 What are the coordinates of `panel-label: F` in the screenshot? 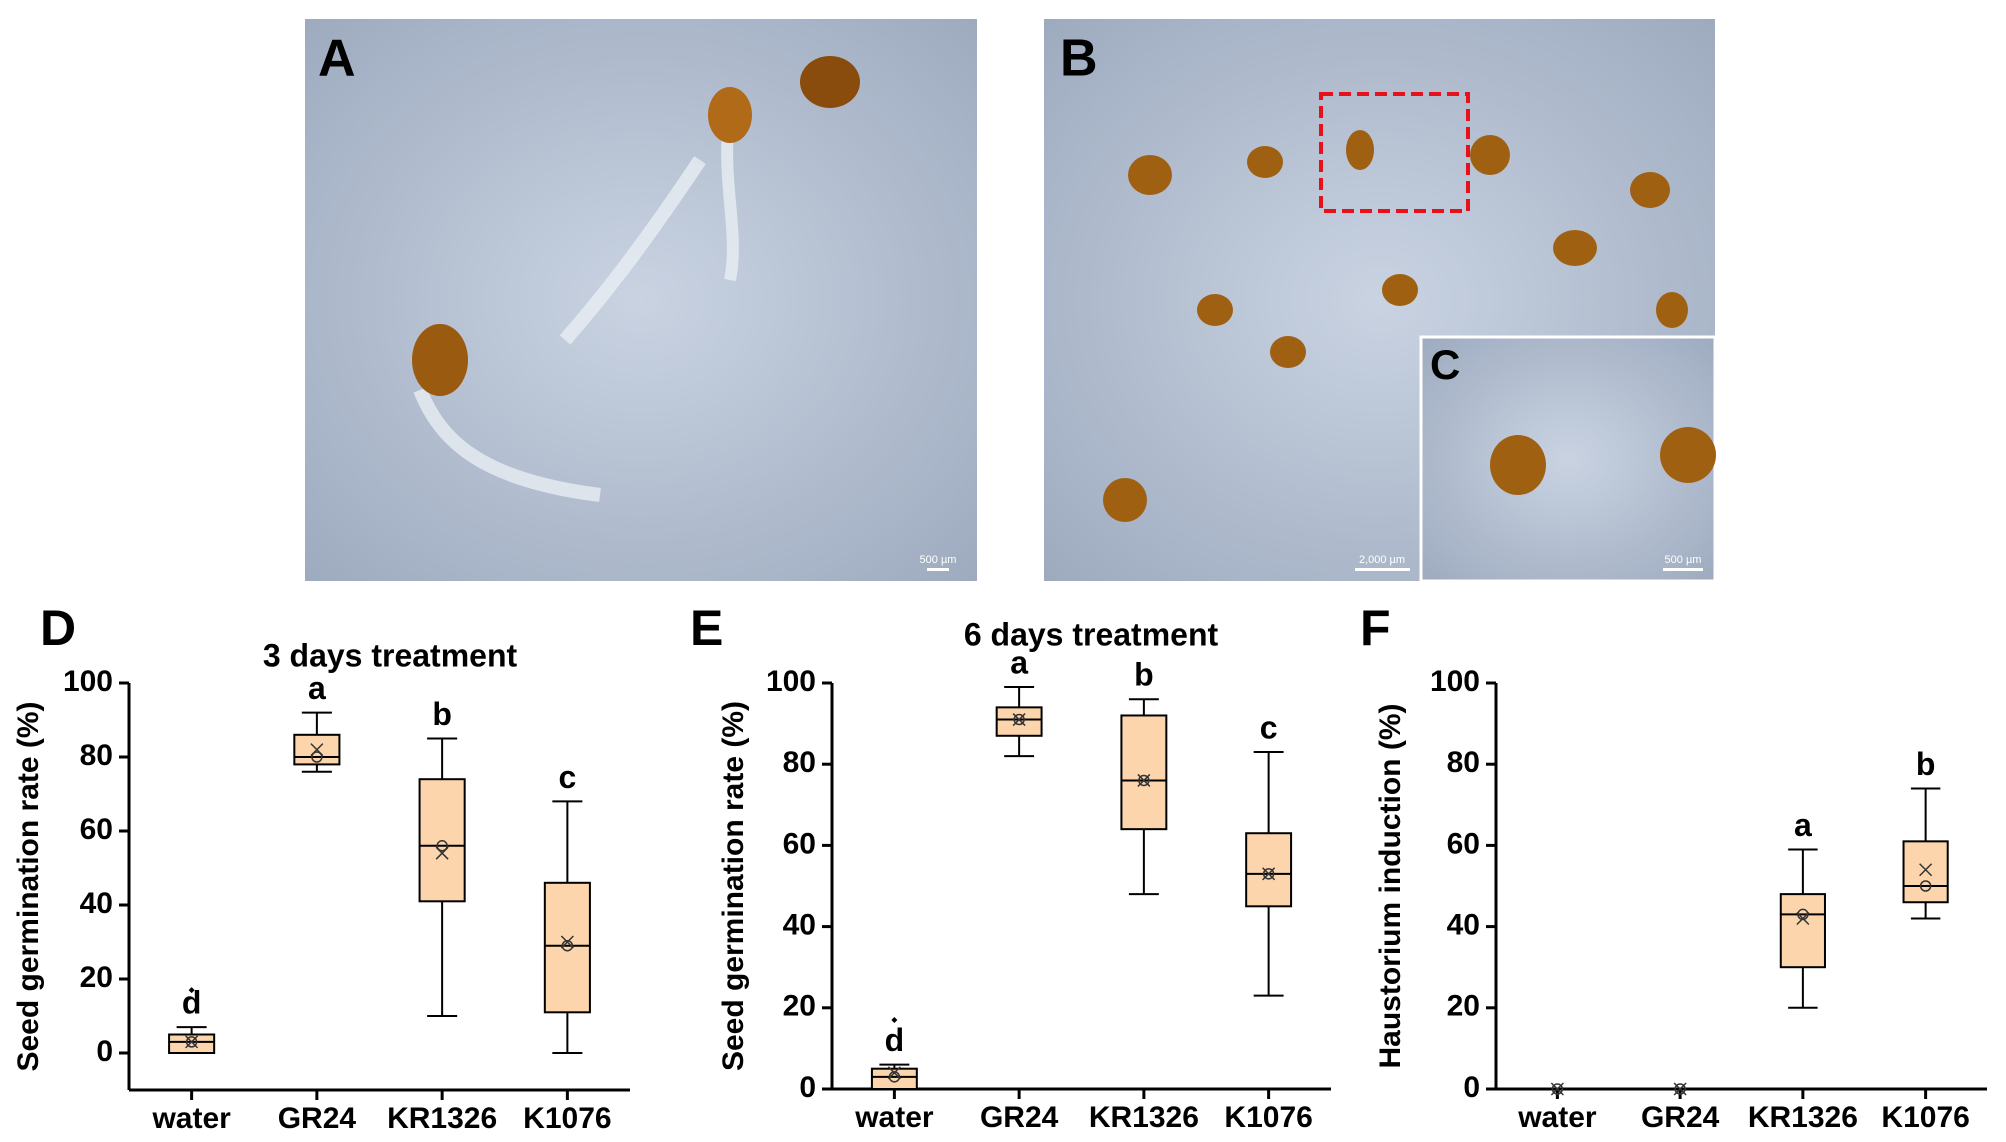 It's located at (1375, 628).